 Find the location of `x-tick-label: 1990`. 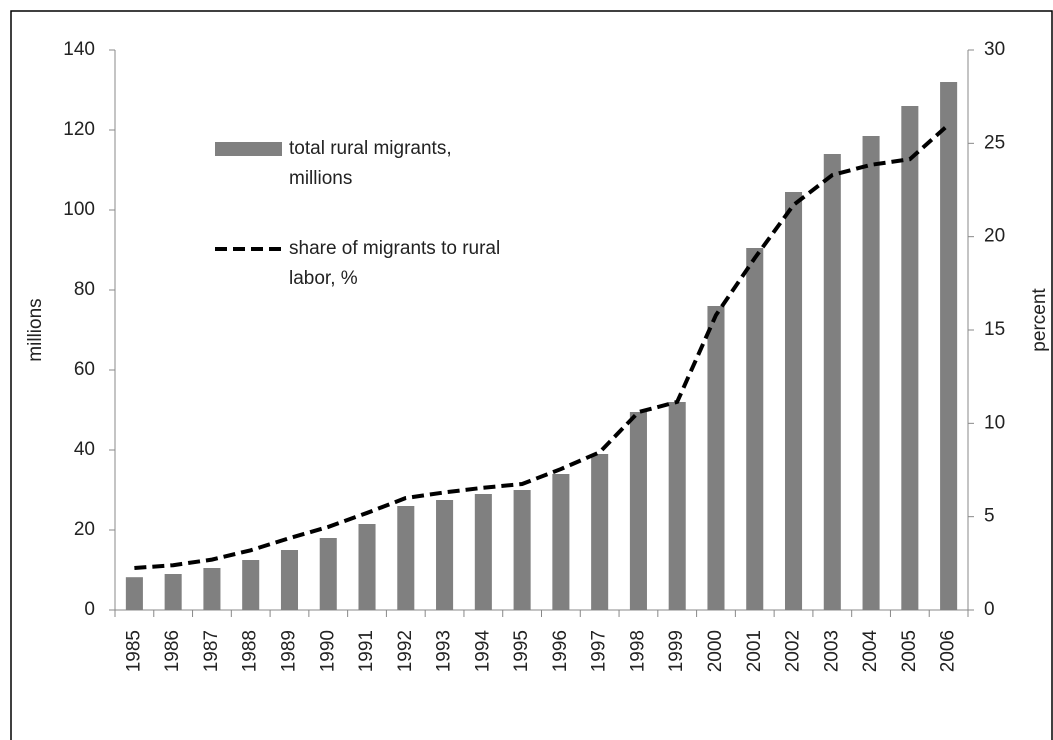

x-tick-label: 1990 is located at coordinates (327, 651).